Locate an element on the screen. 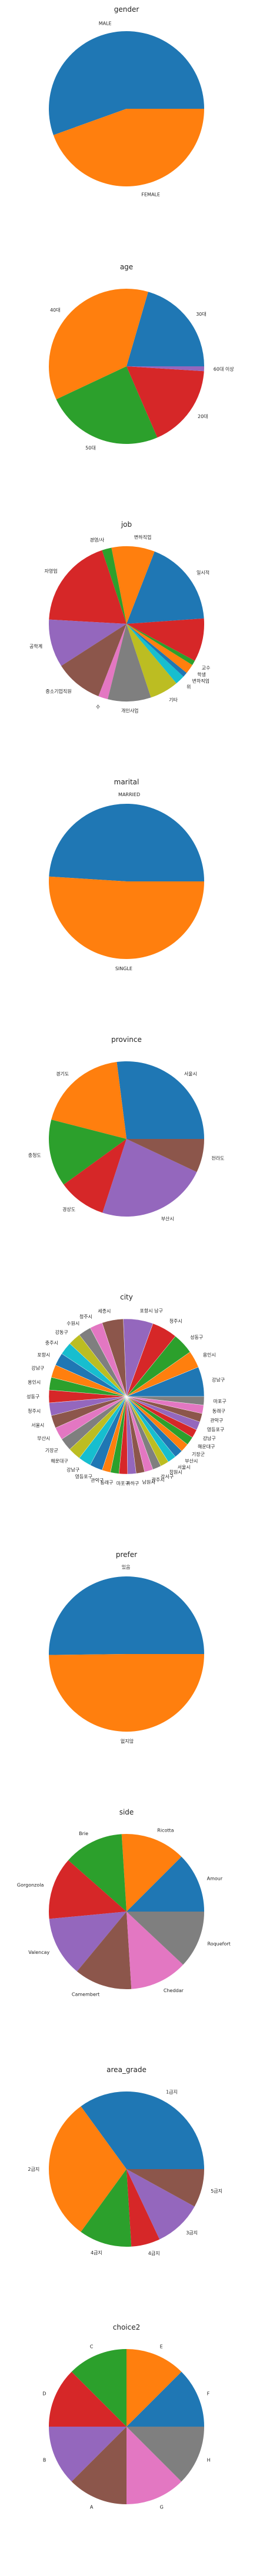  slice-label: 기타 is located at coordinates (173, 700).